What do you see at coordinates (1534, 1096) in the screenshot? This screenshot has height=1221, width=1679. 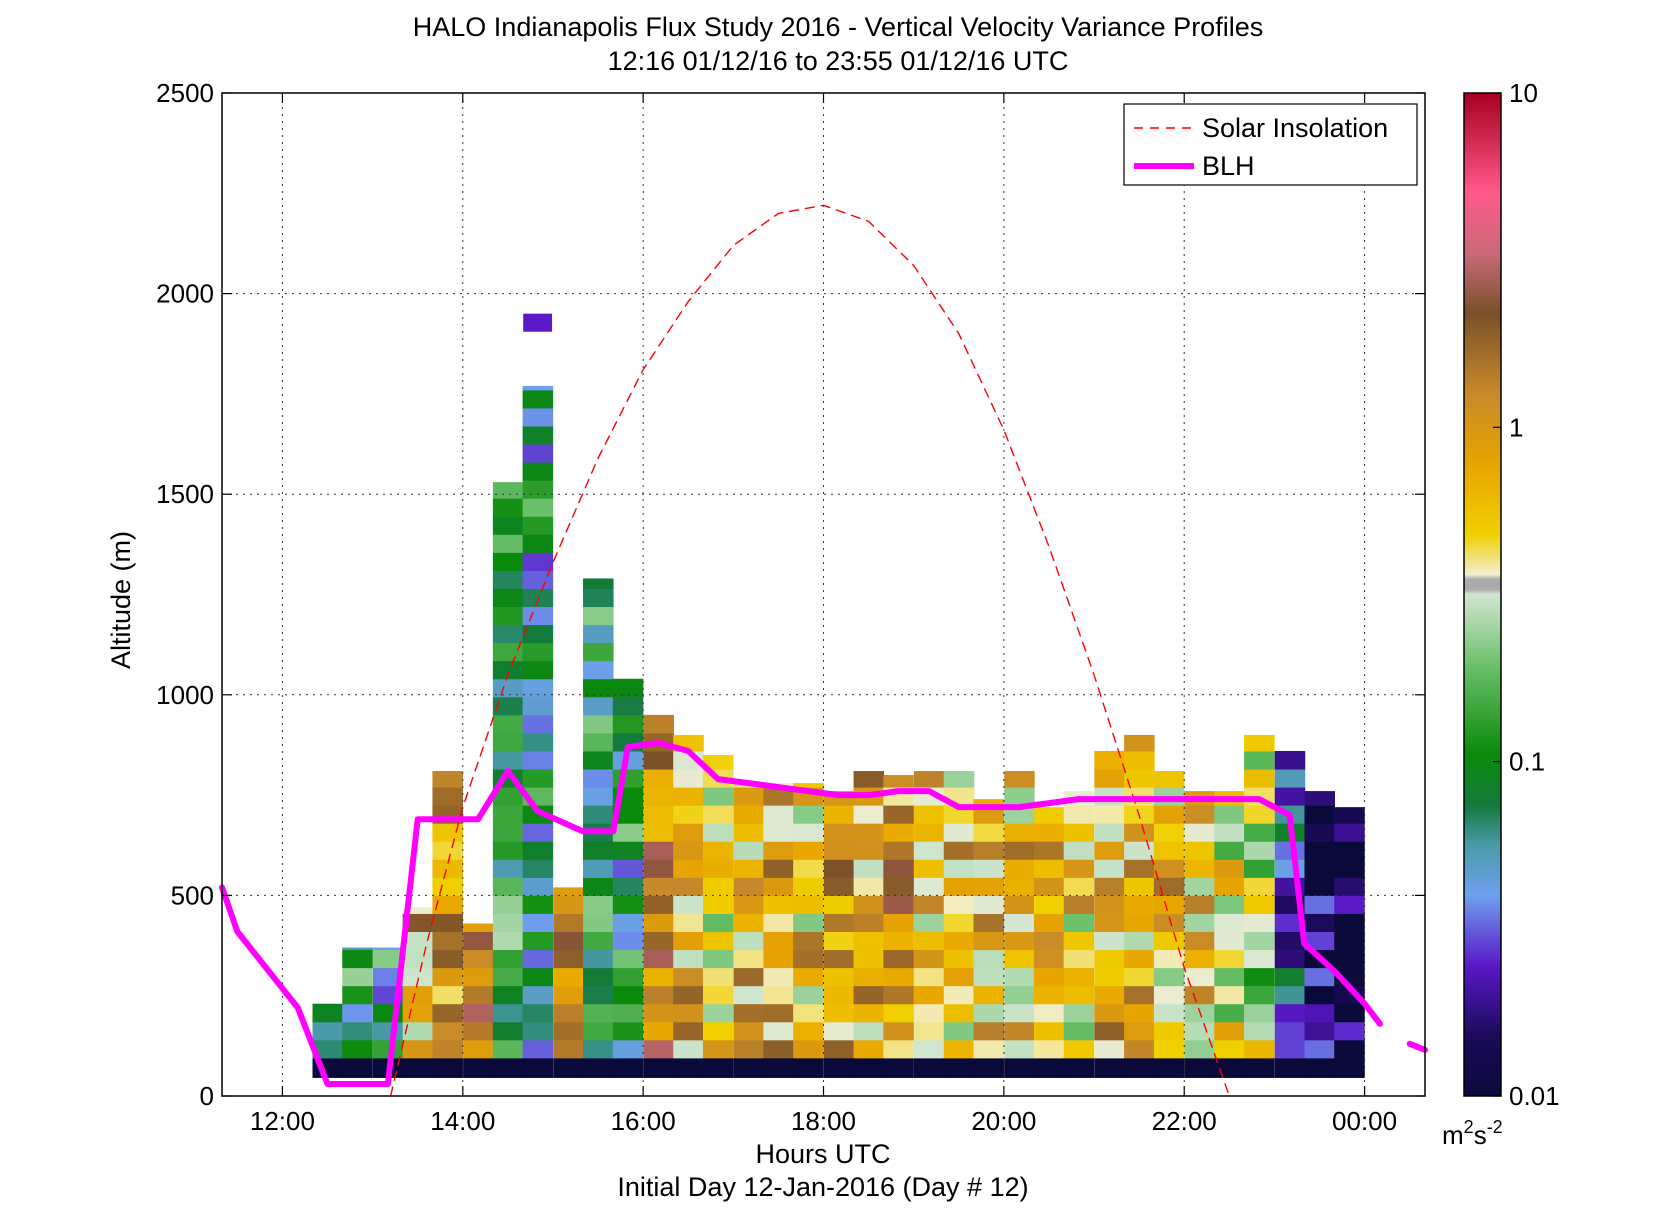 I see `colorbar-tick-label: 0.01` at bounding box center [1534, 1096].